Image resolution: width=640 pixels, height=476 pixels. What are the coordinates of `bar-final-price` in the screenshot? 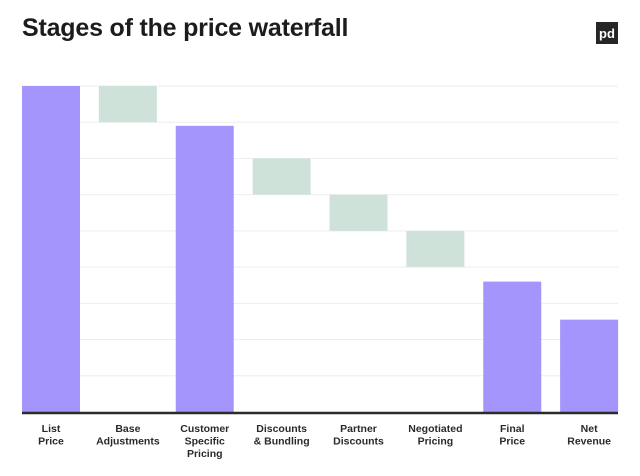 It's located at (512, 346).